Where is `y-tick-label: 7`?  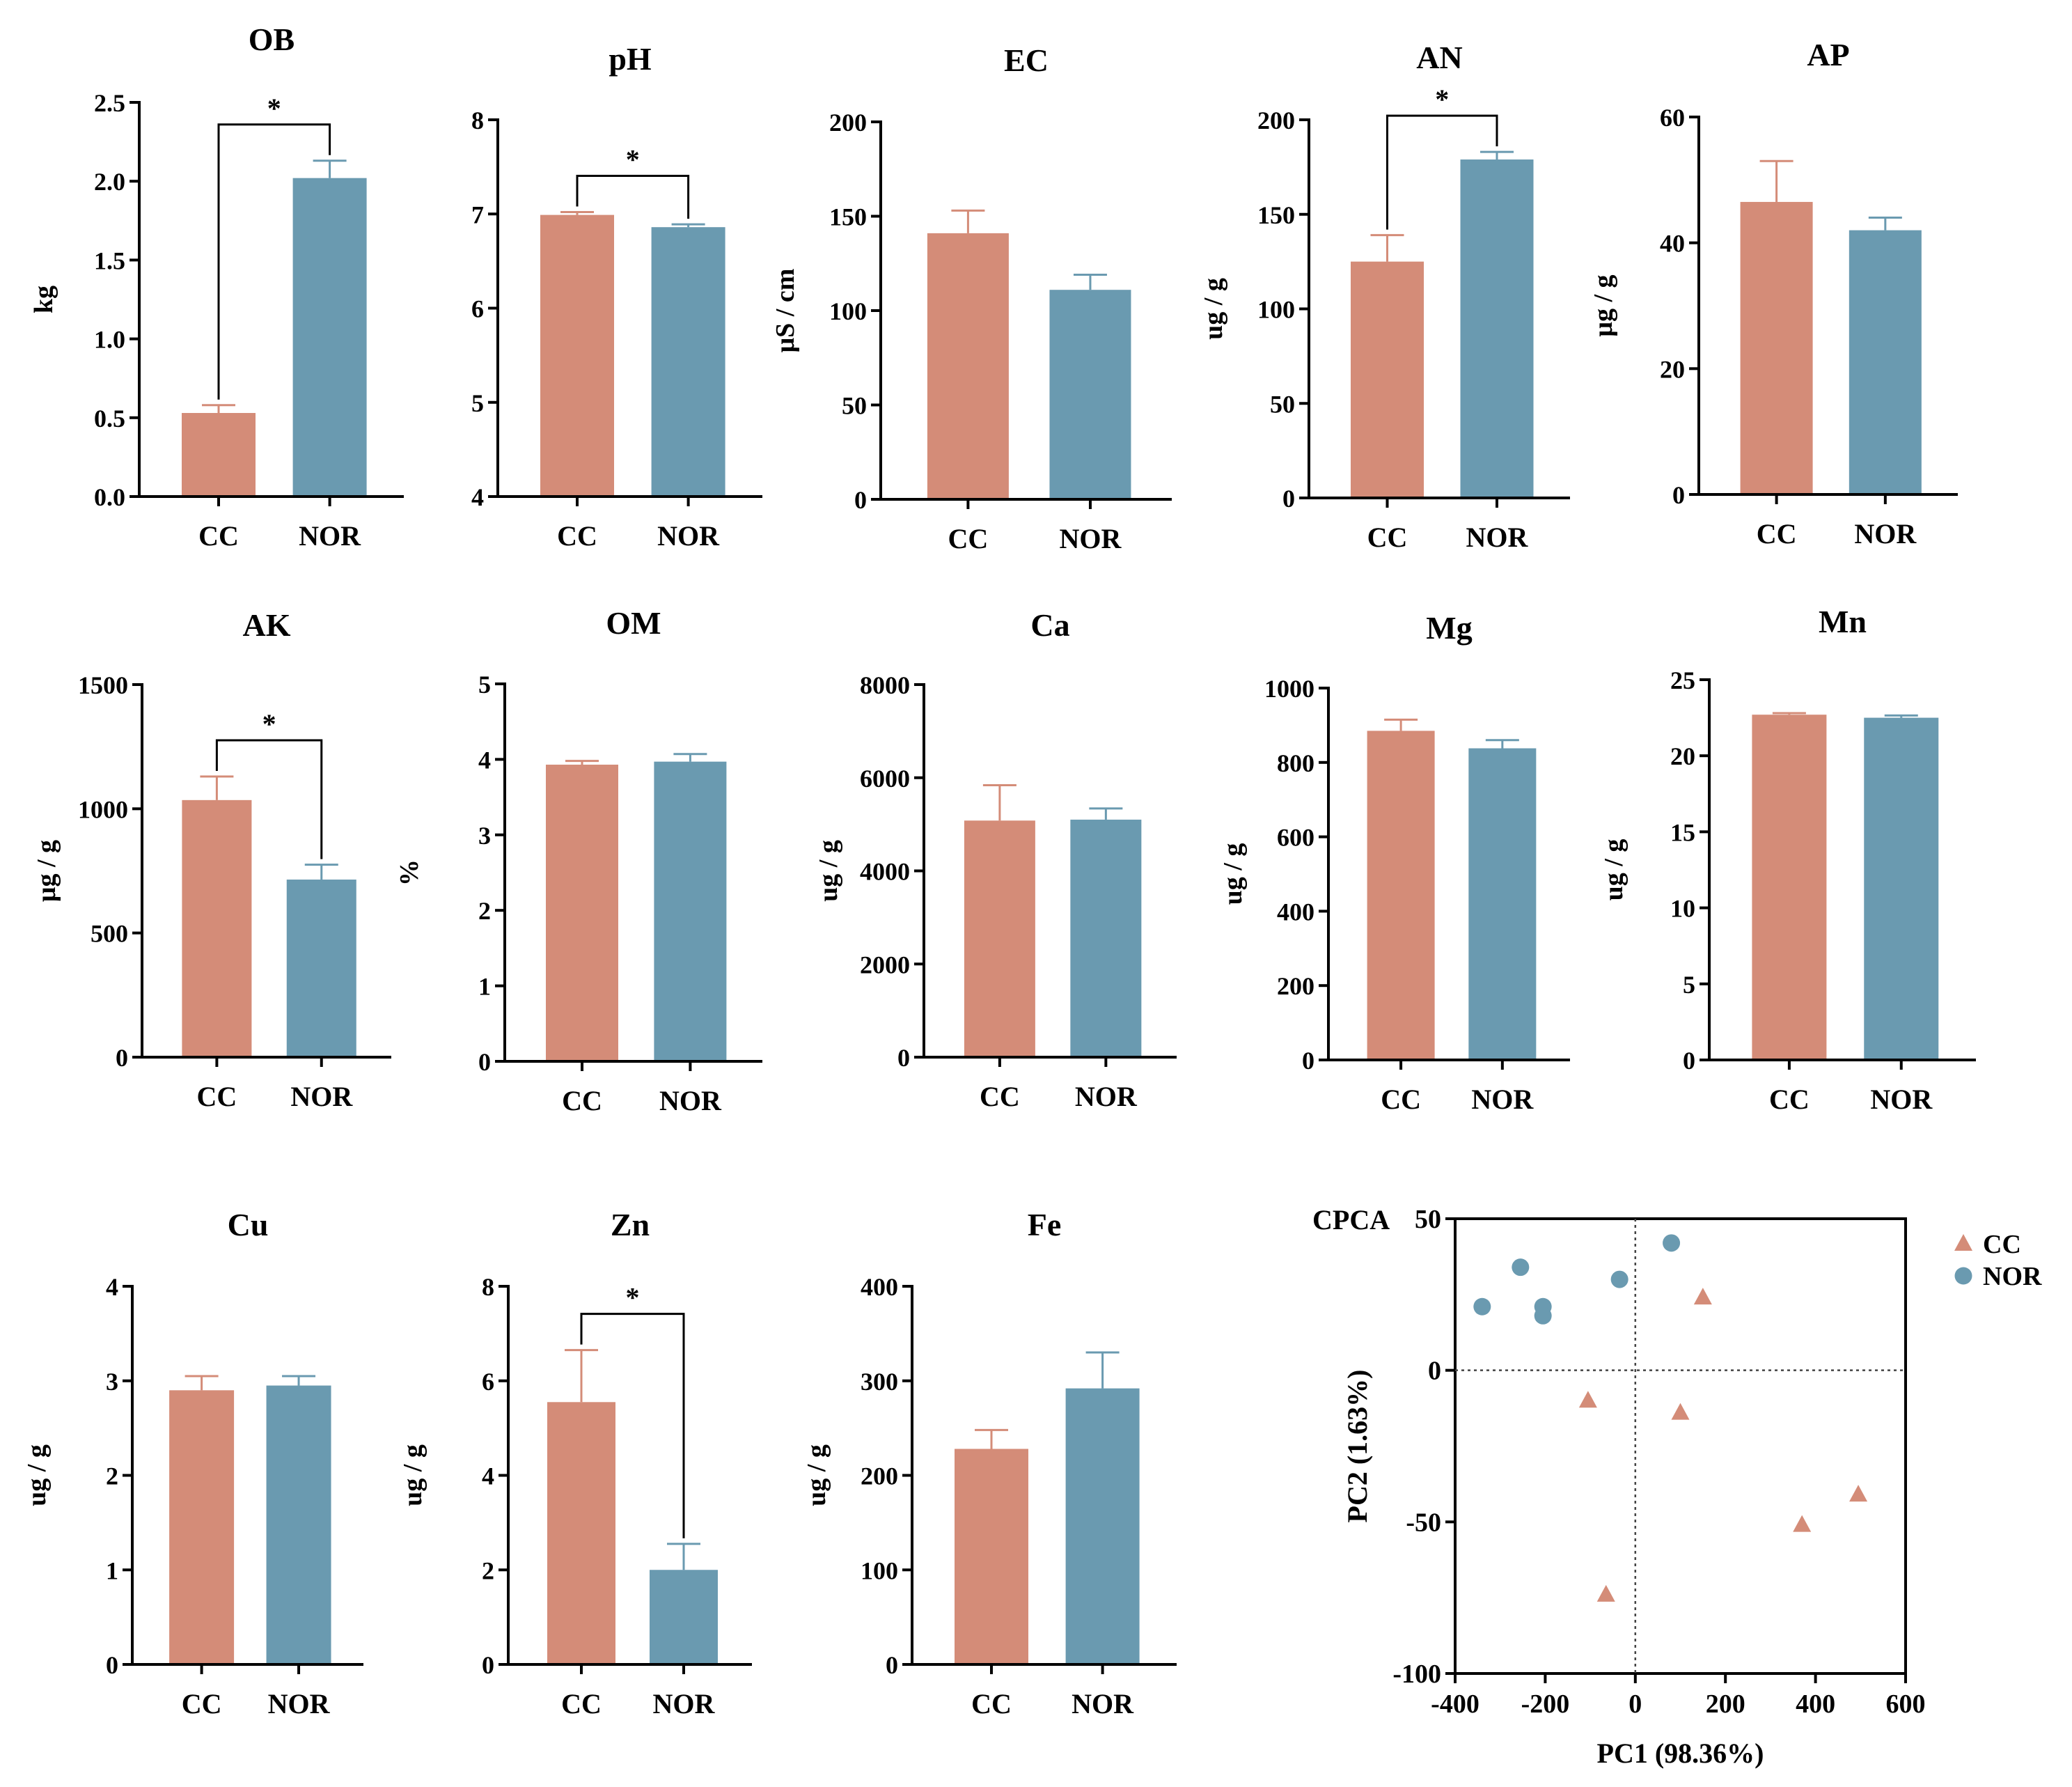
y-tick-label: 7 is located at coordinates (477, 214).